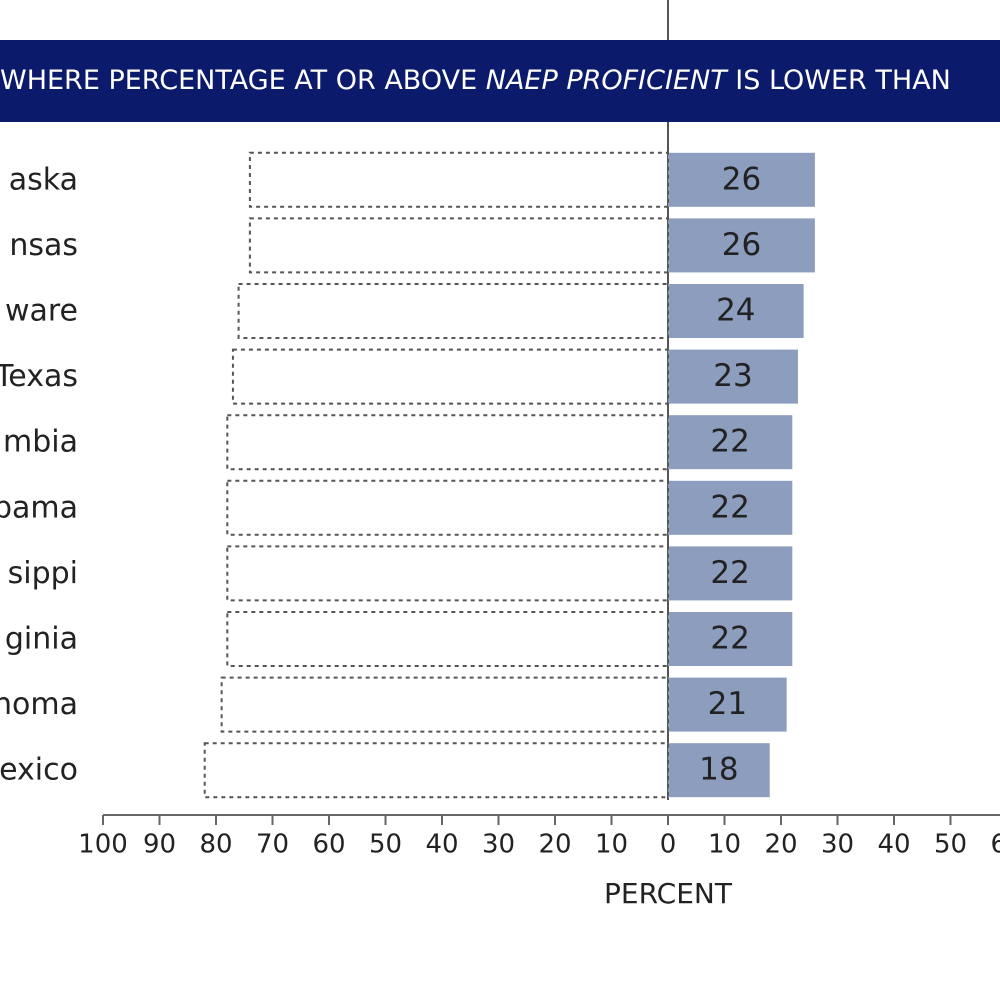 Image resolution: width=1000 pixels, height=1000 pixels. Describe the element at coordinates (272, 845) in the screenshot. I see `x-tick-label: 70` at that location.